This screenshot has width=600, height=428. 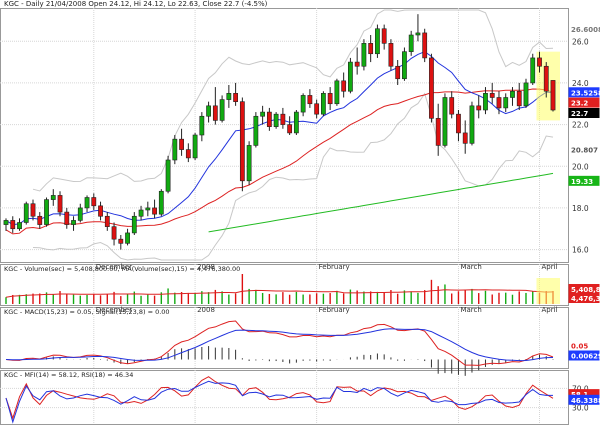 I want to click on y-tick-label: 26.0, so click(x=580, y=41).